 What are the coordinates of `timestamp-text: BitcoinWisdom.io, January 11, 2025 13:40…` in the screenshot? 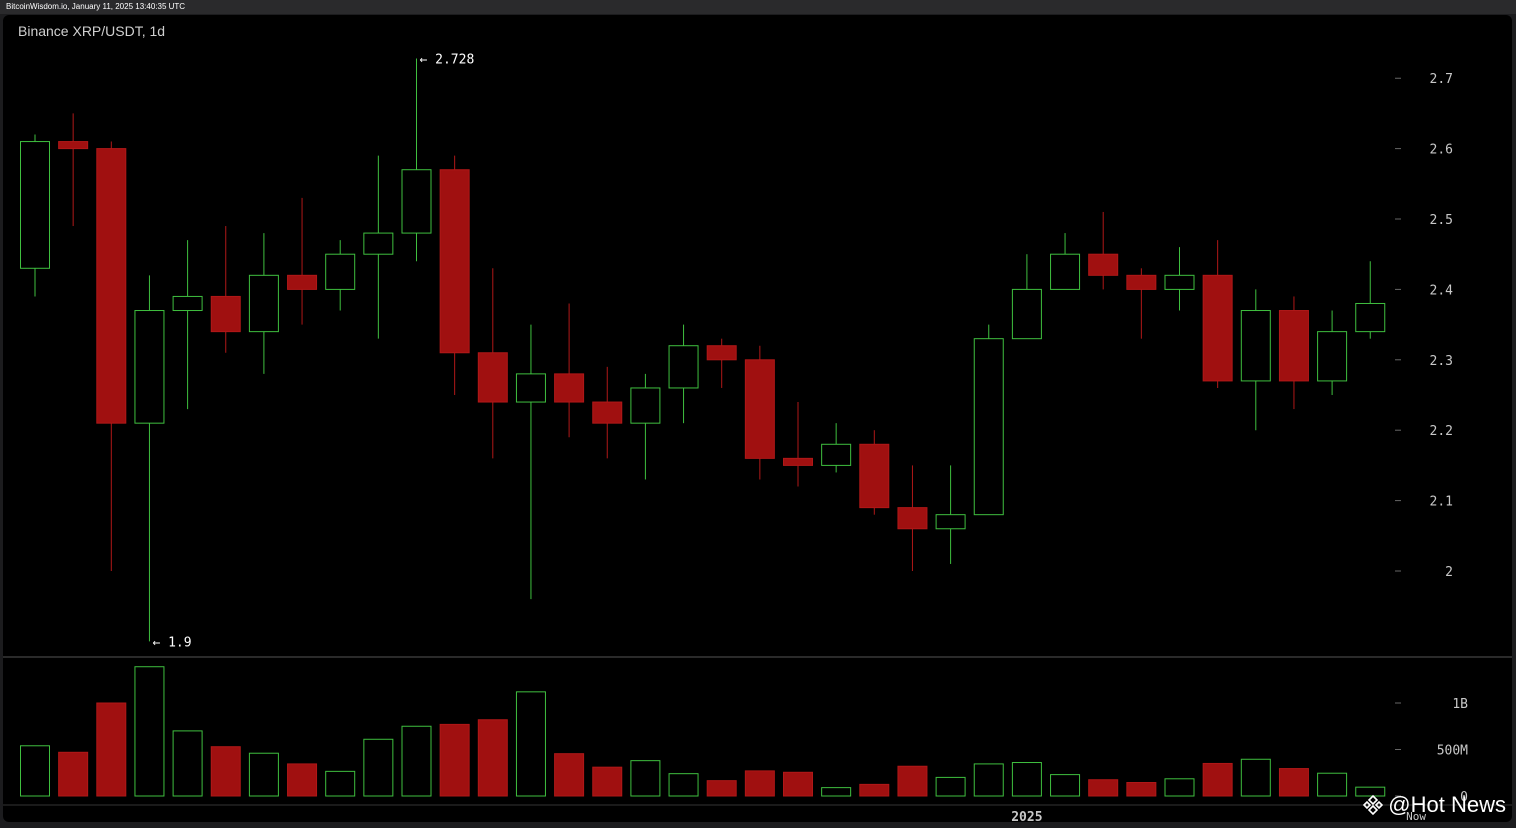 It's located at (96, 6).